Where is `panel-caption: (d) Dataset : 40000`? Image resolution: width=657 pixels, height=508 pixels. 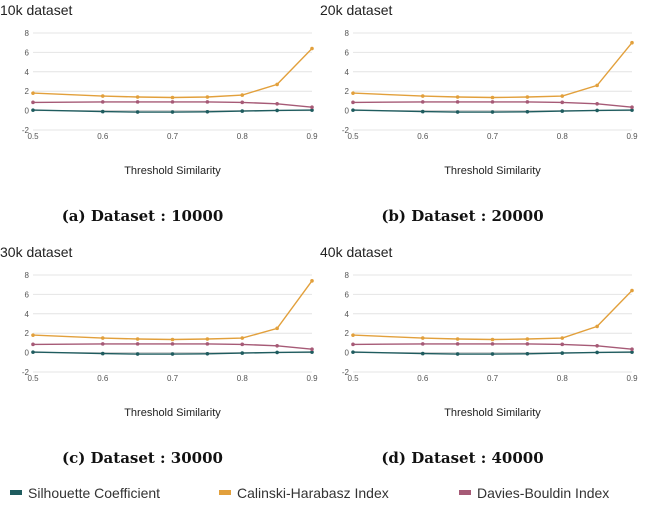 panel-caption: (d) Dataset : 40000 is located at coordinates (462, 458).